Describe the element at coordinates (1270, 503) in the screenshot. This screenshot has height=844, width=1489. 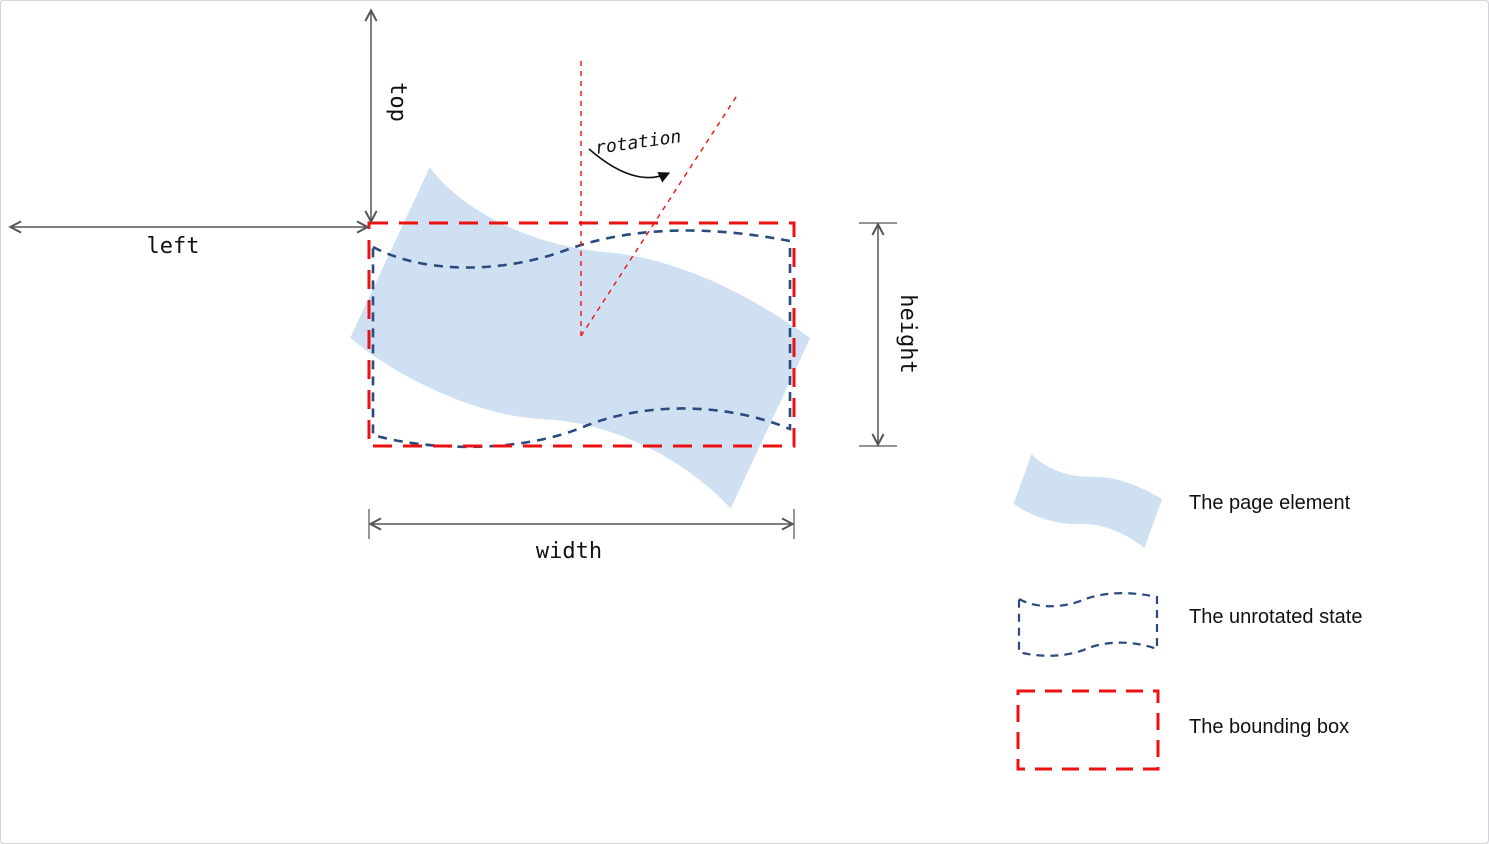
I see `legend-label-page-element: The page element` at that location.